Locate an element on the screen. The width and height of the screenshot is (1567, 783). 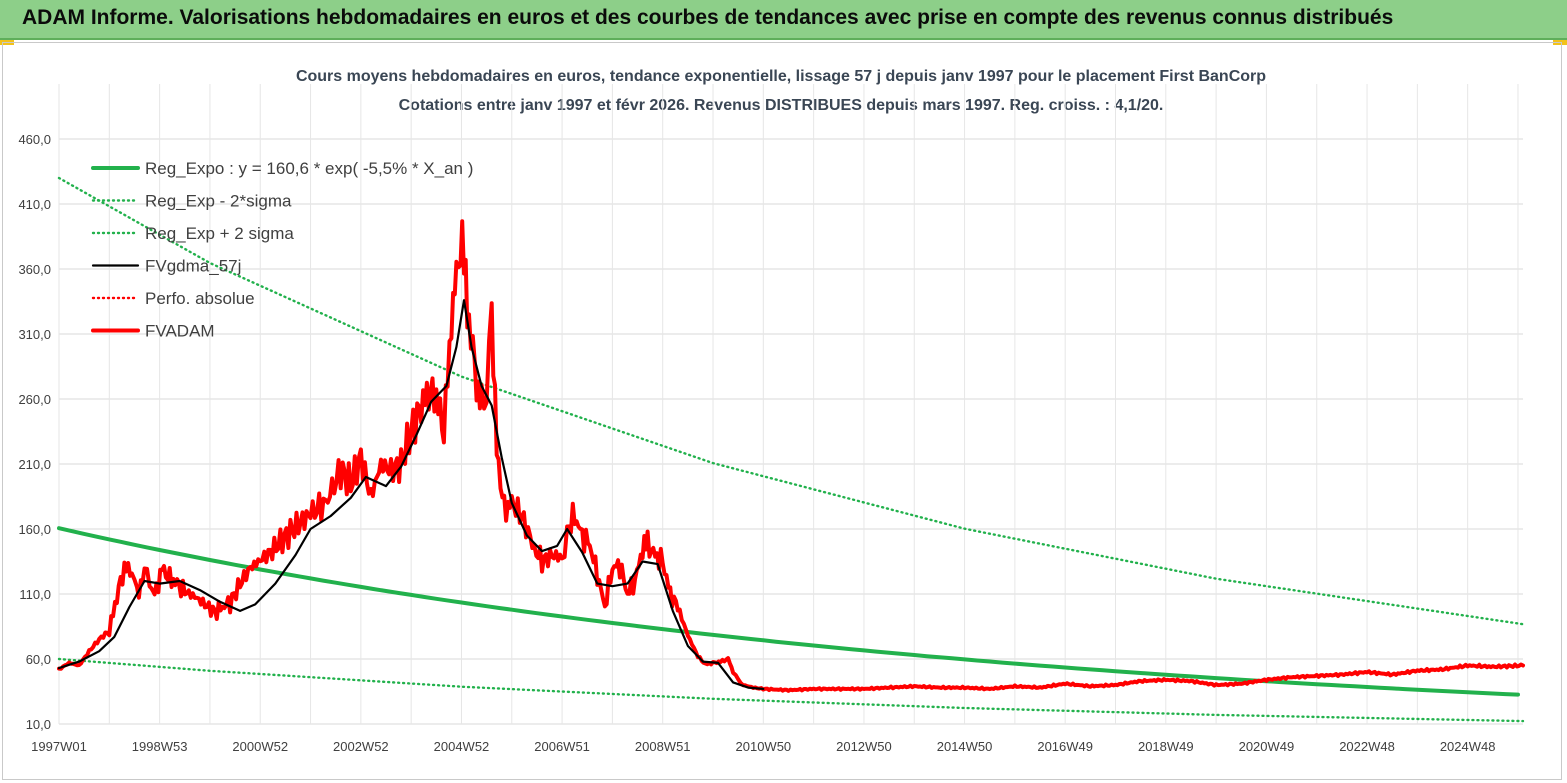
x-tick-label: 2018W49 is located at coordinates (1166, 746).